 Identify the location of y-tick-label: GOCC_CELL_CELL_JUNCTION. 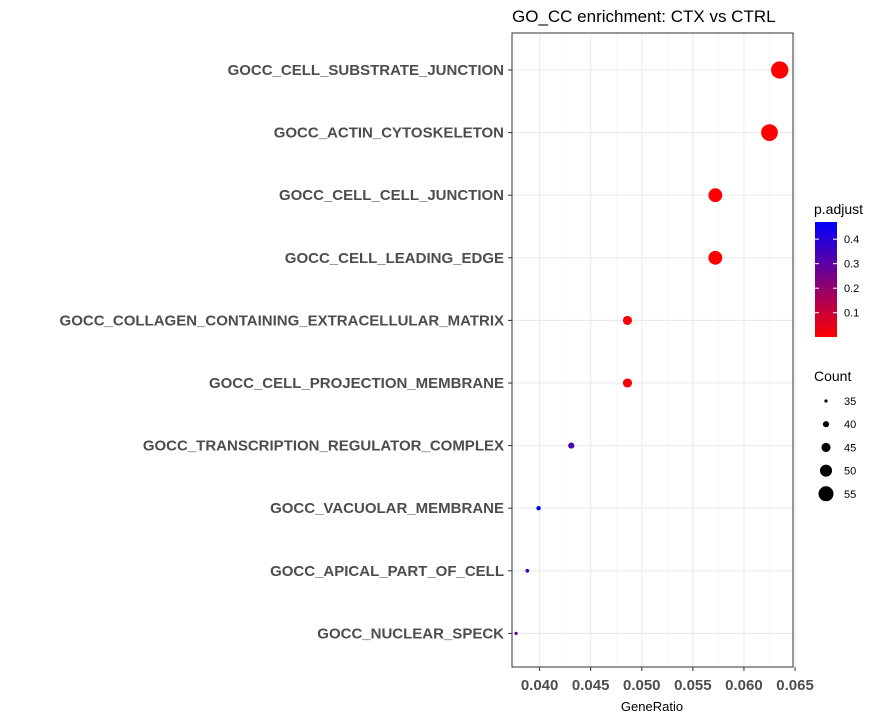
(391, 195).